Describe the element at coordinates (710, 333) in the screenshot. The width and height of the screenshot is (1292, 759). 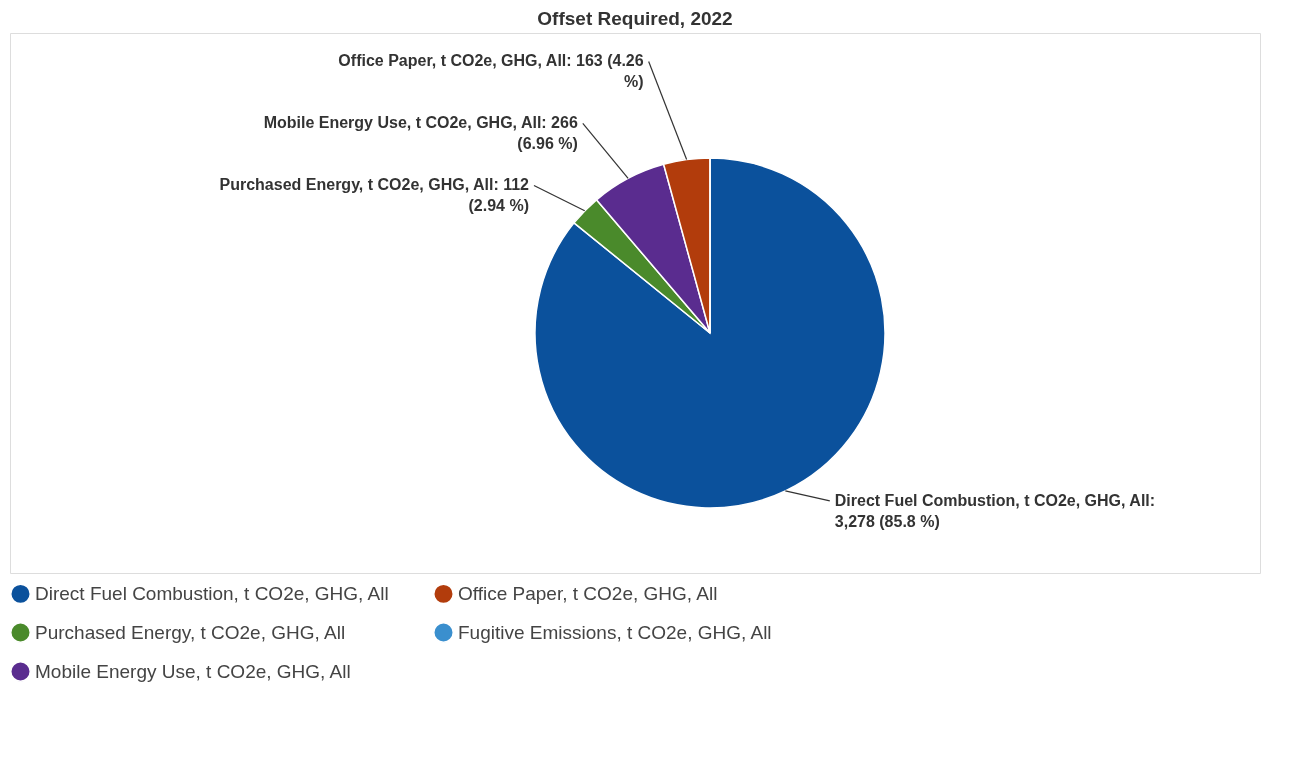
I see `pie-slice` at that location.